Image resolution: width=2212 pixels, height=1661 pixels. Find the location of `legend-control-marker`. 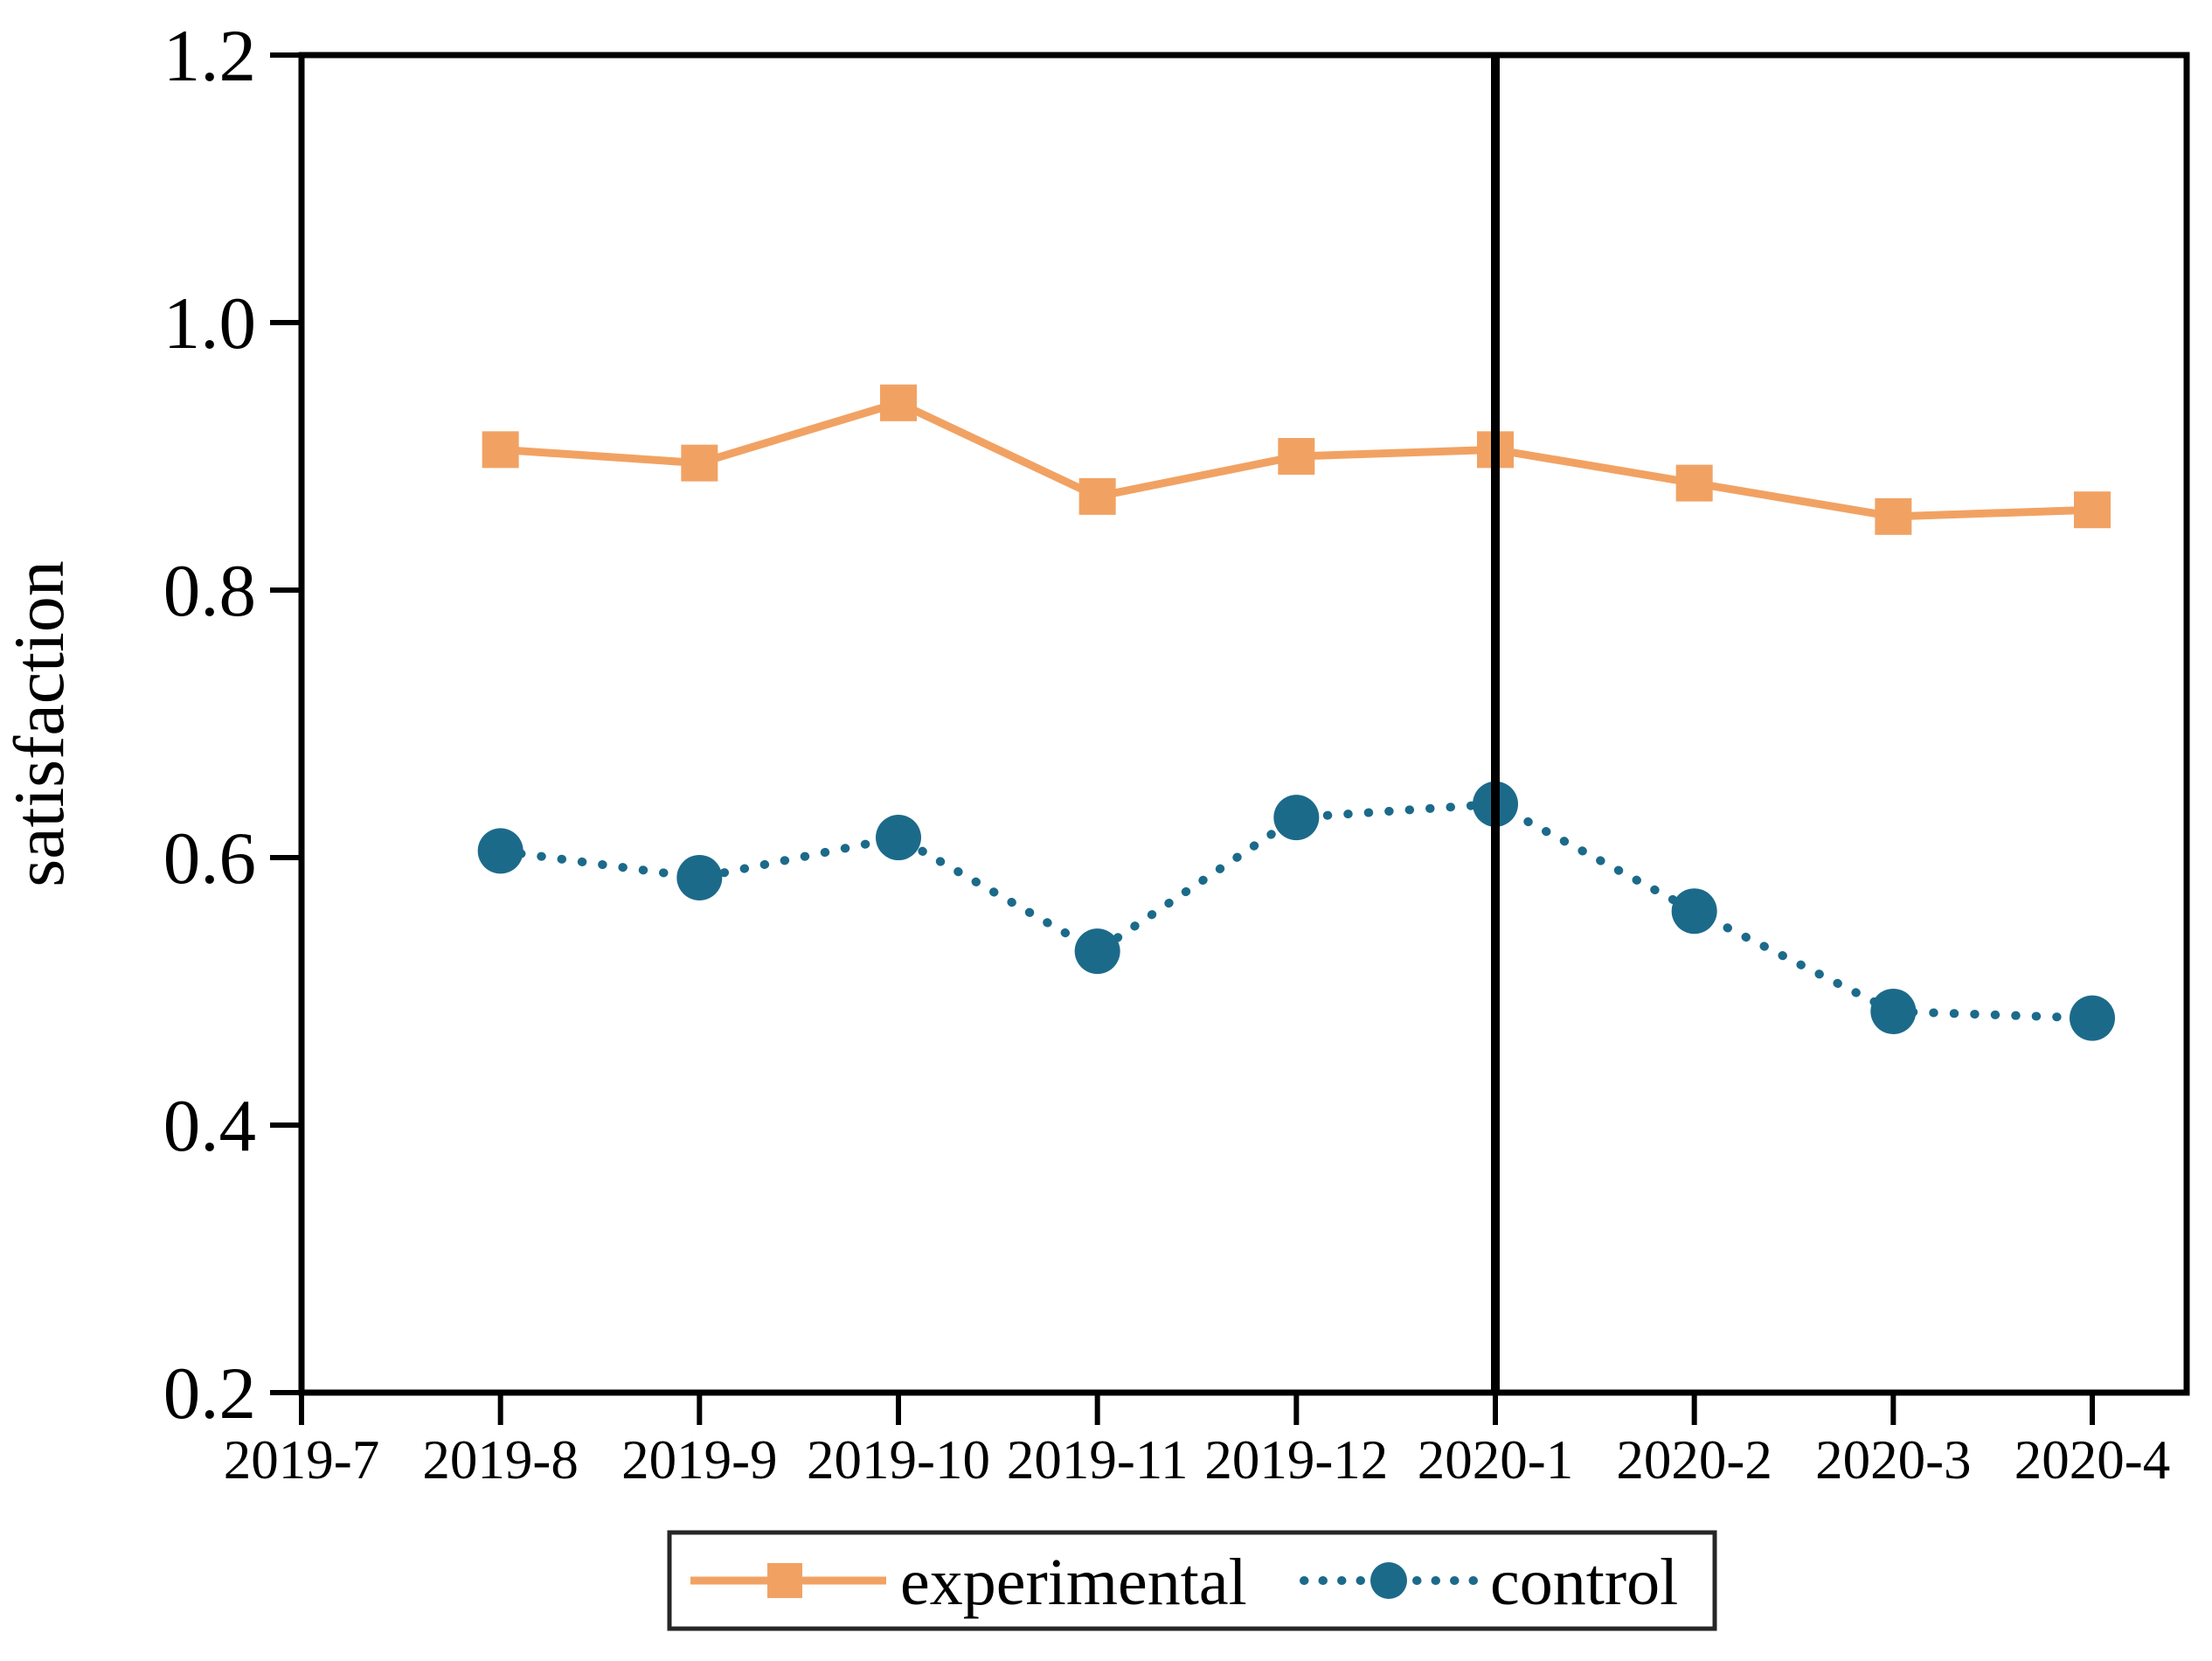

legend-control-marker is located at coordinates (1388, 1580).